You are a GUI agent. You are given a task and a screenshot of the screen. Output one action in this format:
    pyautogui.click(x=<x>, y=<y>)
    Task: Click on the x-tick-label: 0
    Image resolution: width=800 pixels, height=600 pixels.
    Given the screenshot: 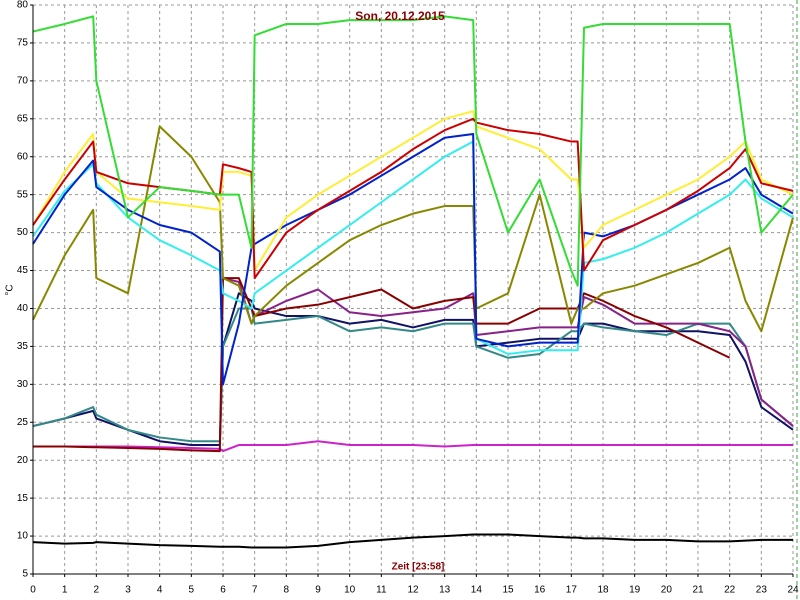 What is the action you would take?
    pyautogui.click(x=33, y=590)
    